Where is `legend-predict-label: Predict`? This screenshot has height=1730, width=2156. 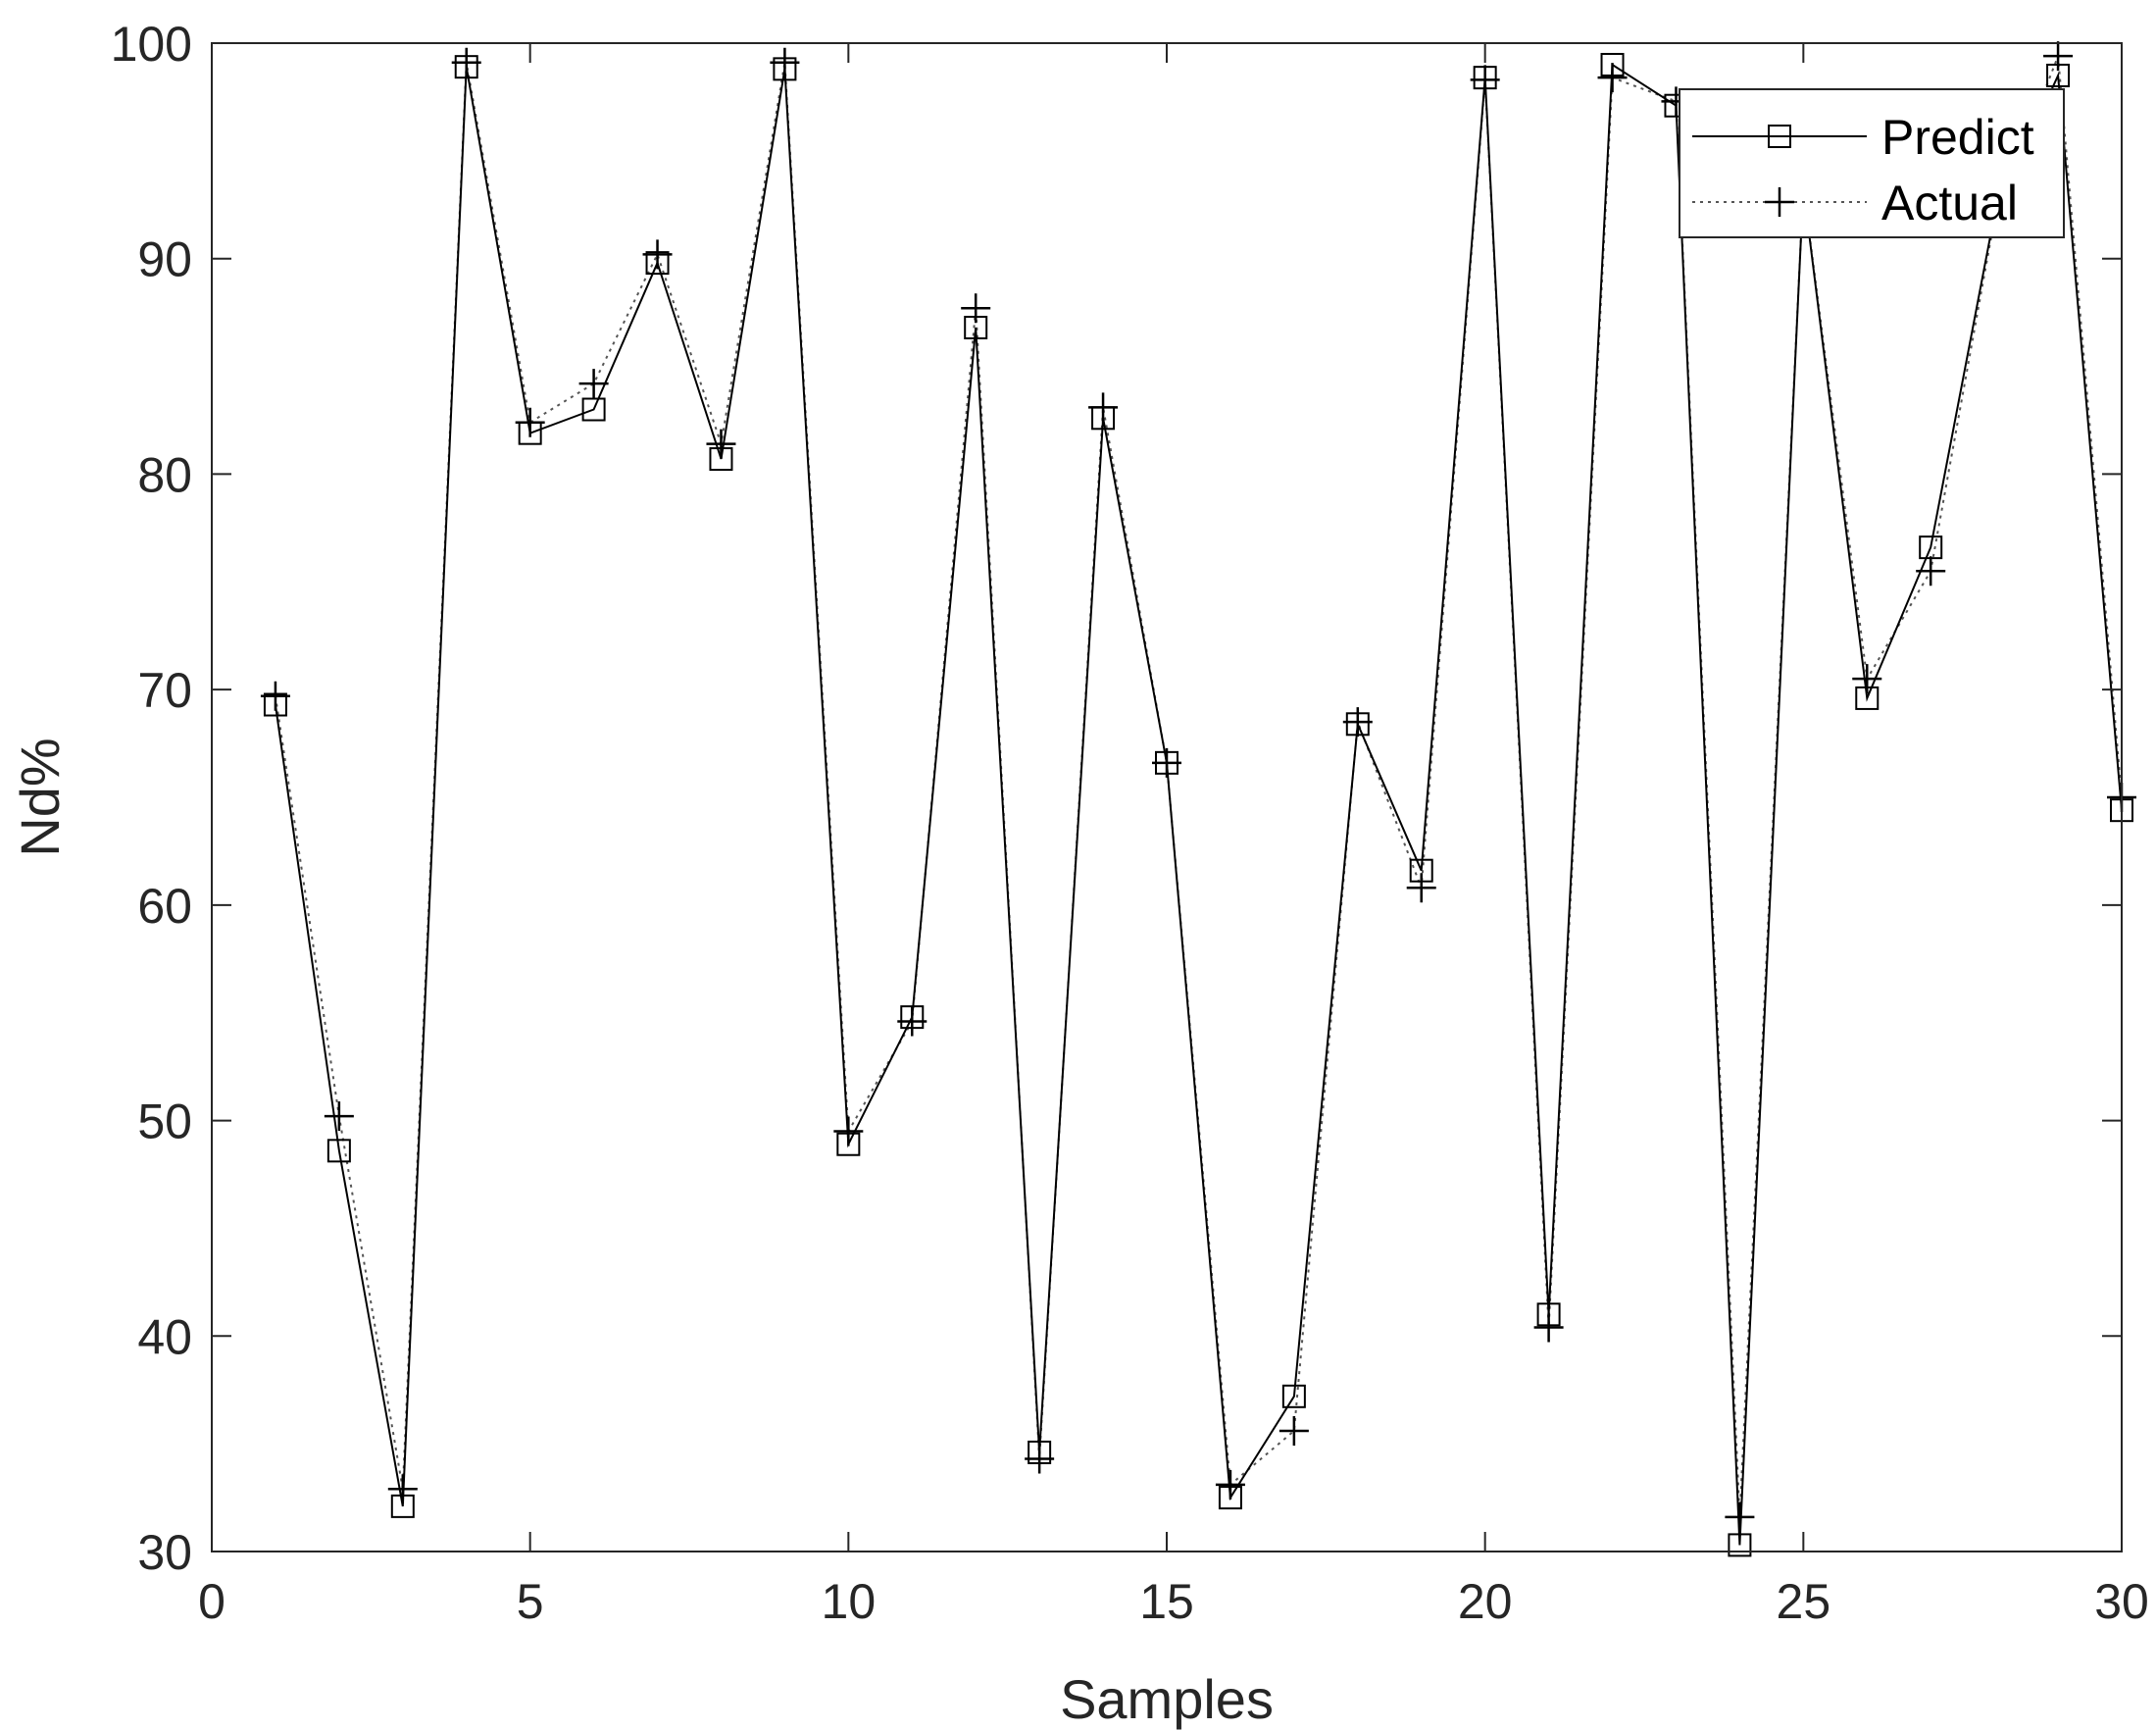
legend-predict-label: Predict is located at coordinates (1957, 138).